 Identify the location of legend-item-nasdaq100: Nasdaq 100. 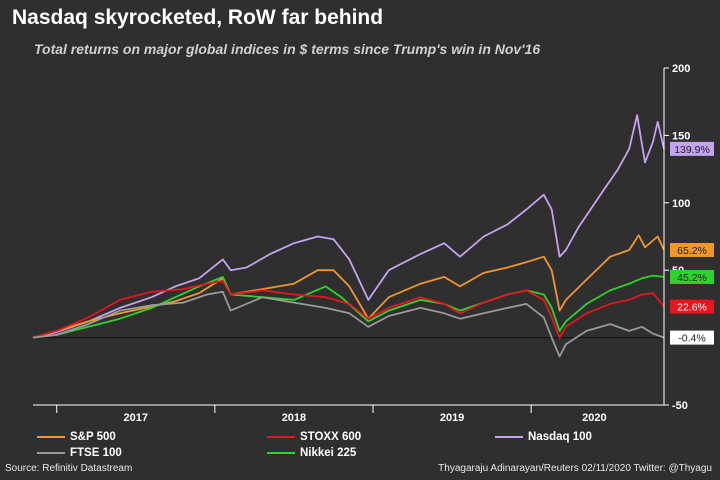
(543, 437).